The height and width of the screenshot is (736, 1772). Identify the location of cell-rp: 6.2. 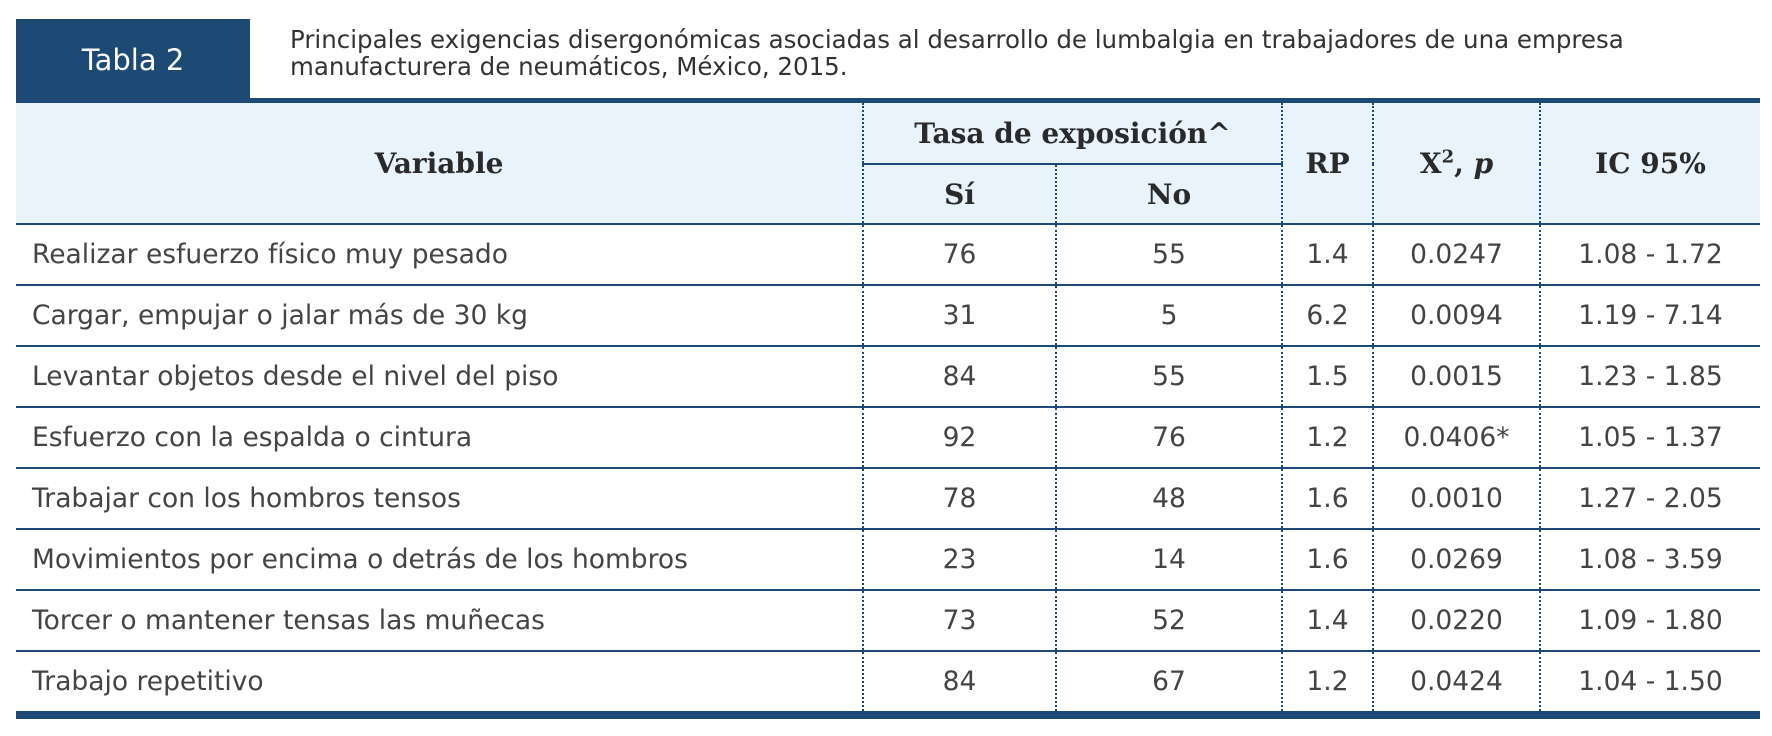
(1327, 315).